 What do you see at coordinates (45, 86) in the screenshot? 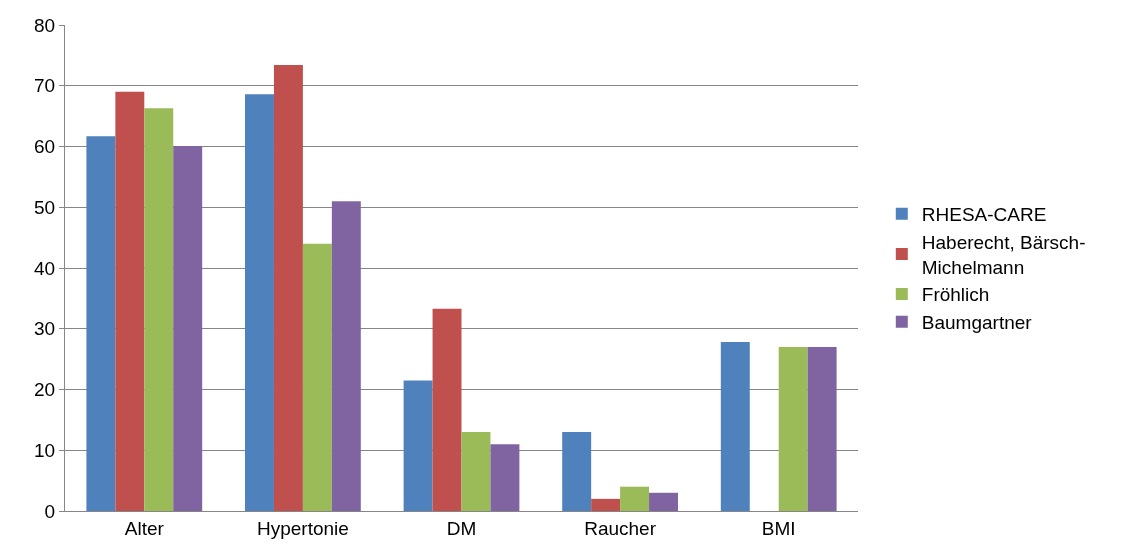
I see `y-tick-label: 70` at bounding box center [45, 86].